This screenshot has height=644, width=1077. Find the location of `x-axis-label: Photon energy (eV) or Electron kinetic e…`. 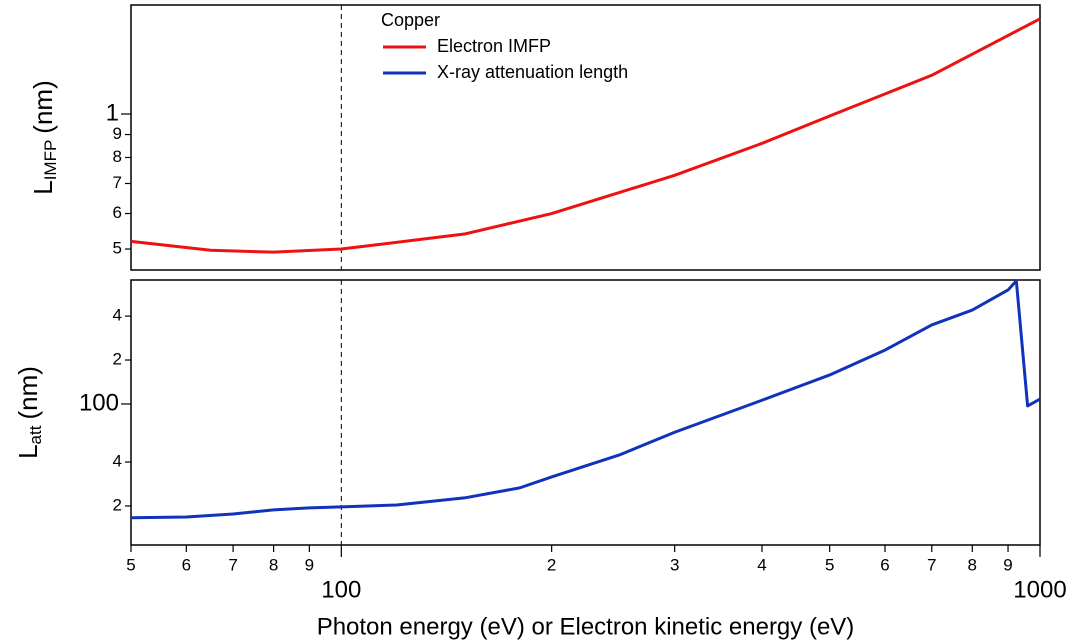

x-axis-label: Photon energy (eV) or Electron kinetic e… is located at coordinates (586, 626).